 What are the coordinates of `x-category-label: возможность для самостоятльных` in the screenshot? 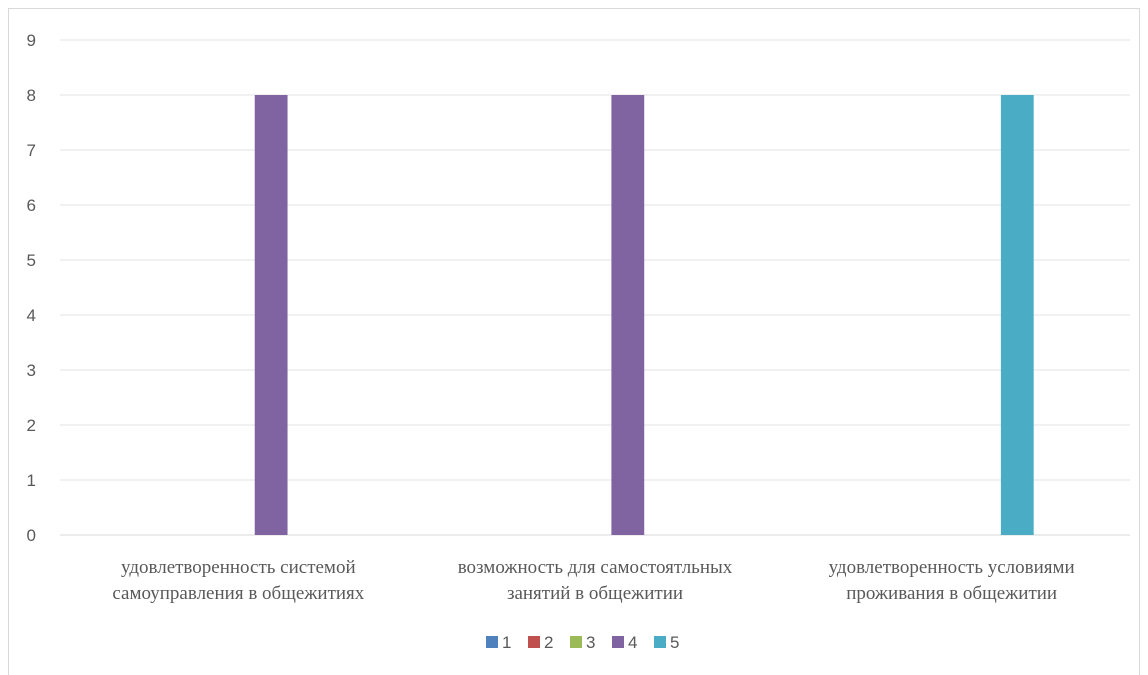 It's located at (595, 567).